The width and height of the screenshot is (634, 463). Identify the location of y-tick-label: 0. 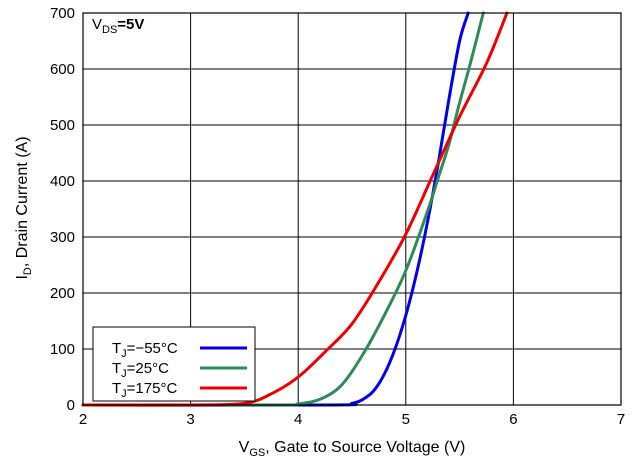
(71, 405).